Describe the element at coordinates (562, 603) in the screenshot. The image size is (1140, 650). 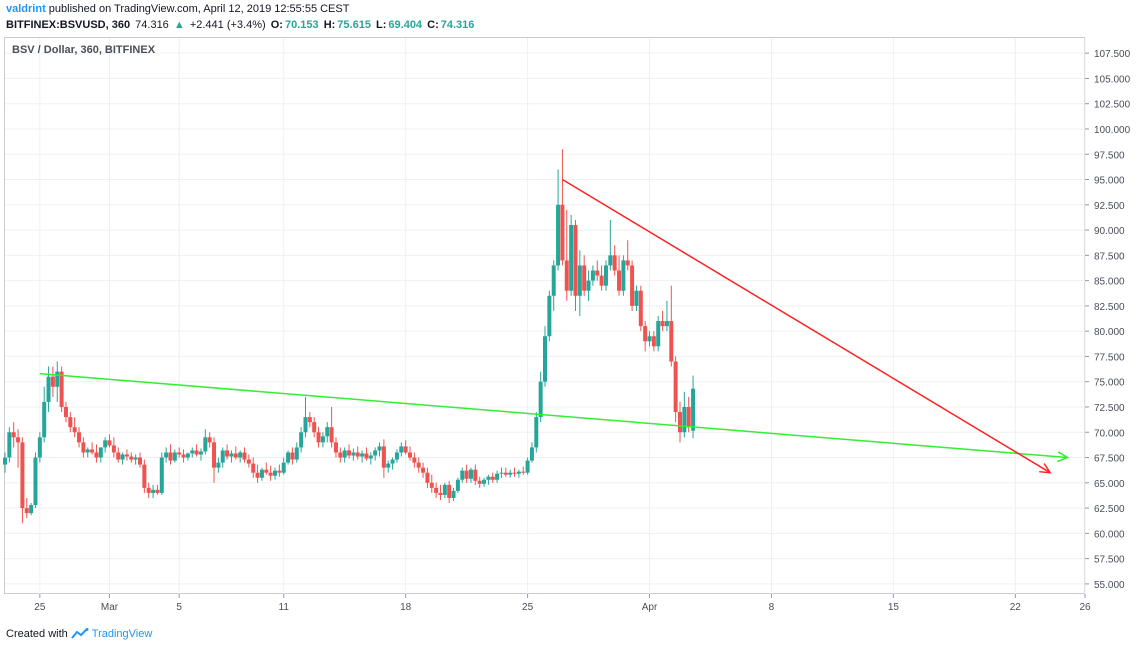
I see `time-axis: 25 Mar 5 11 18 25 Apr 8 15 22 26` at that location.